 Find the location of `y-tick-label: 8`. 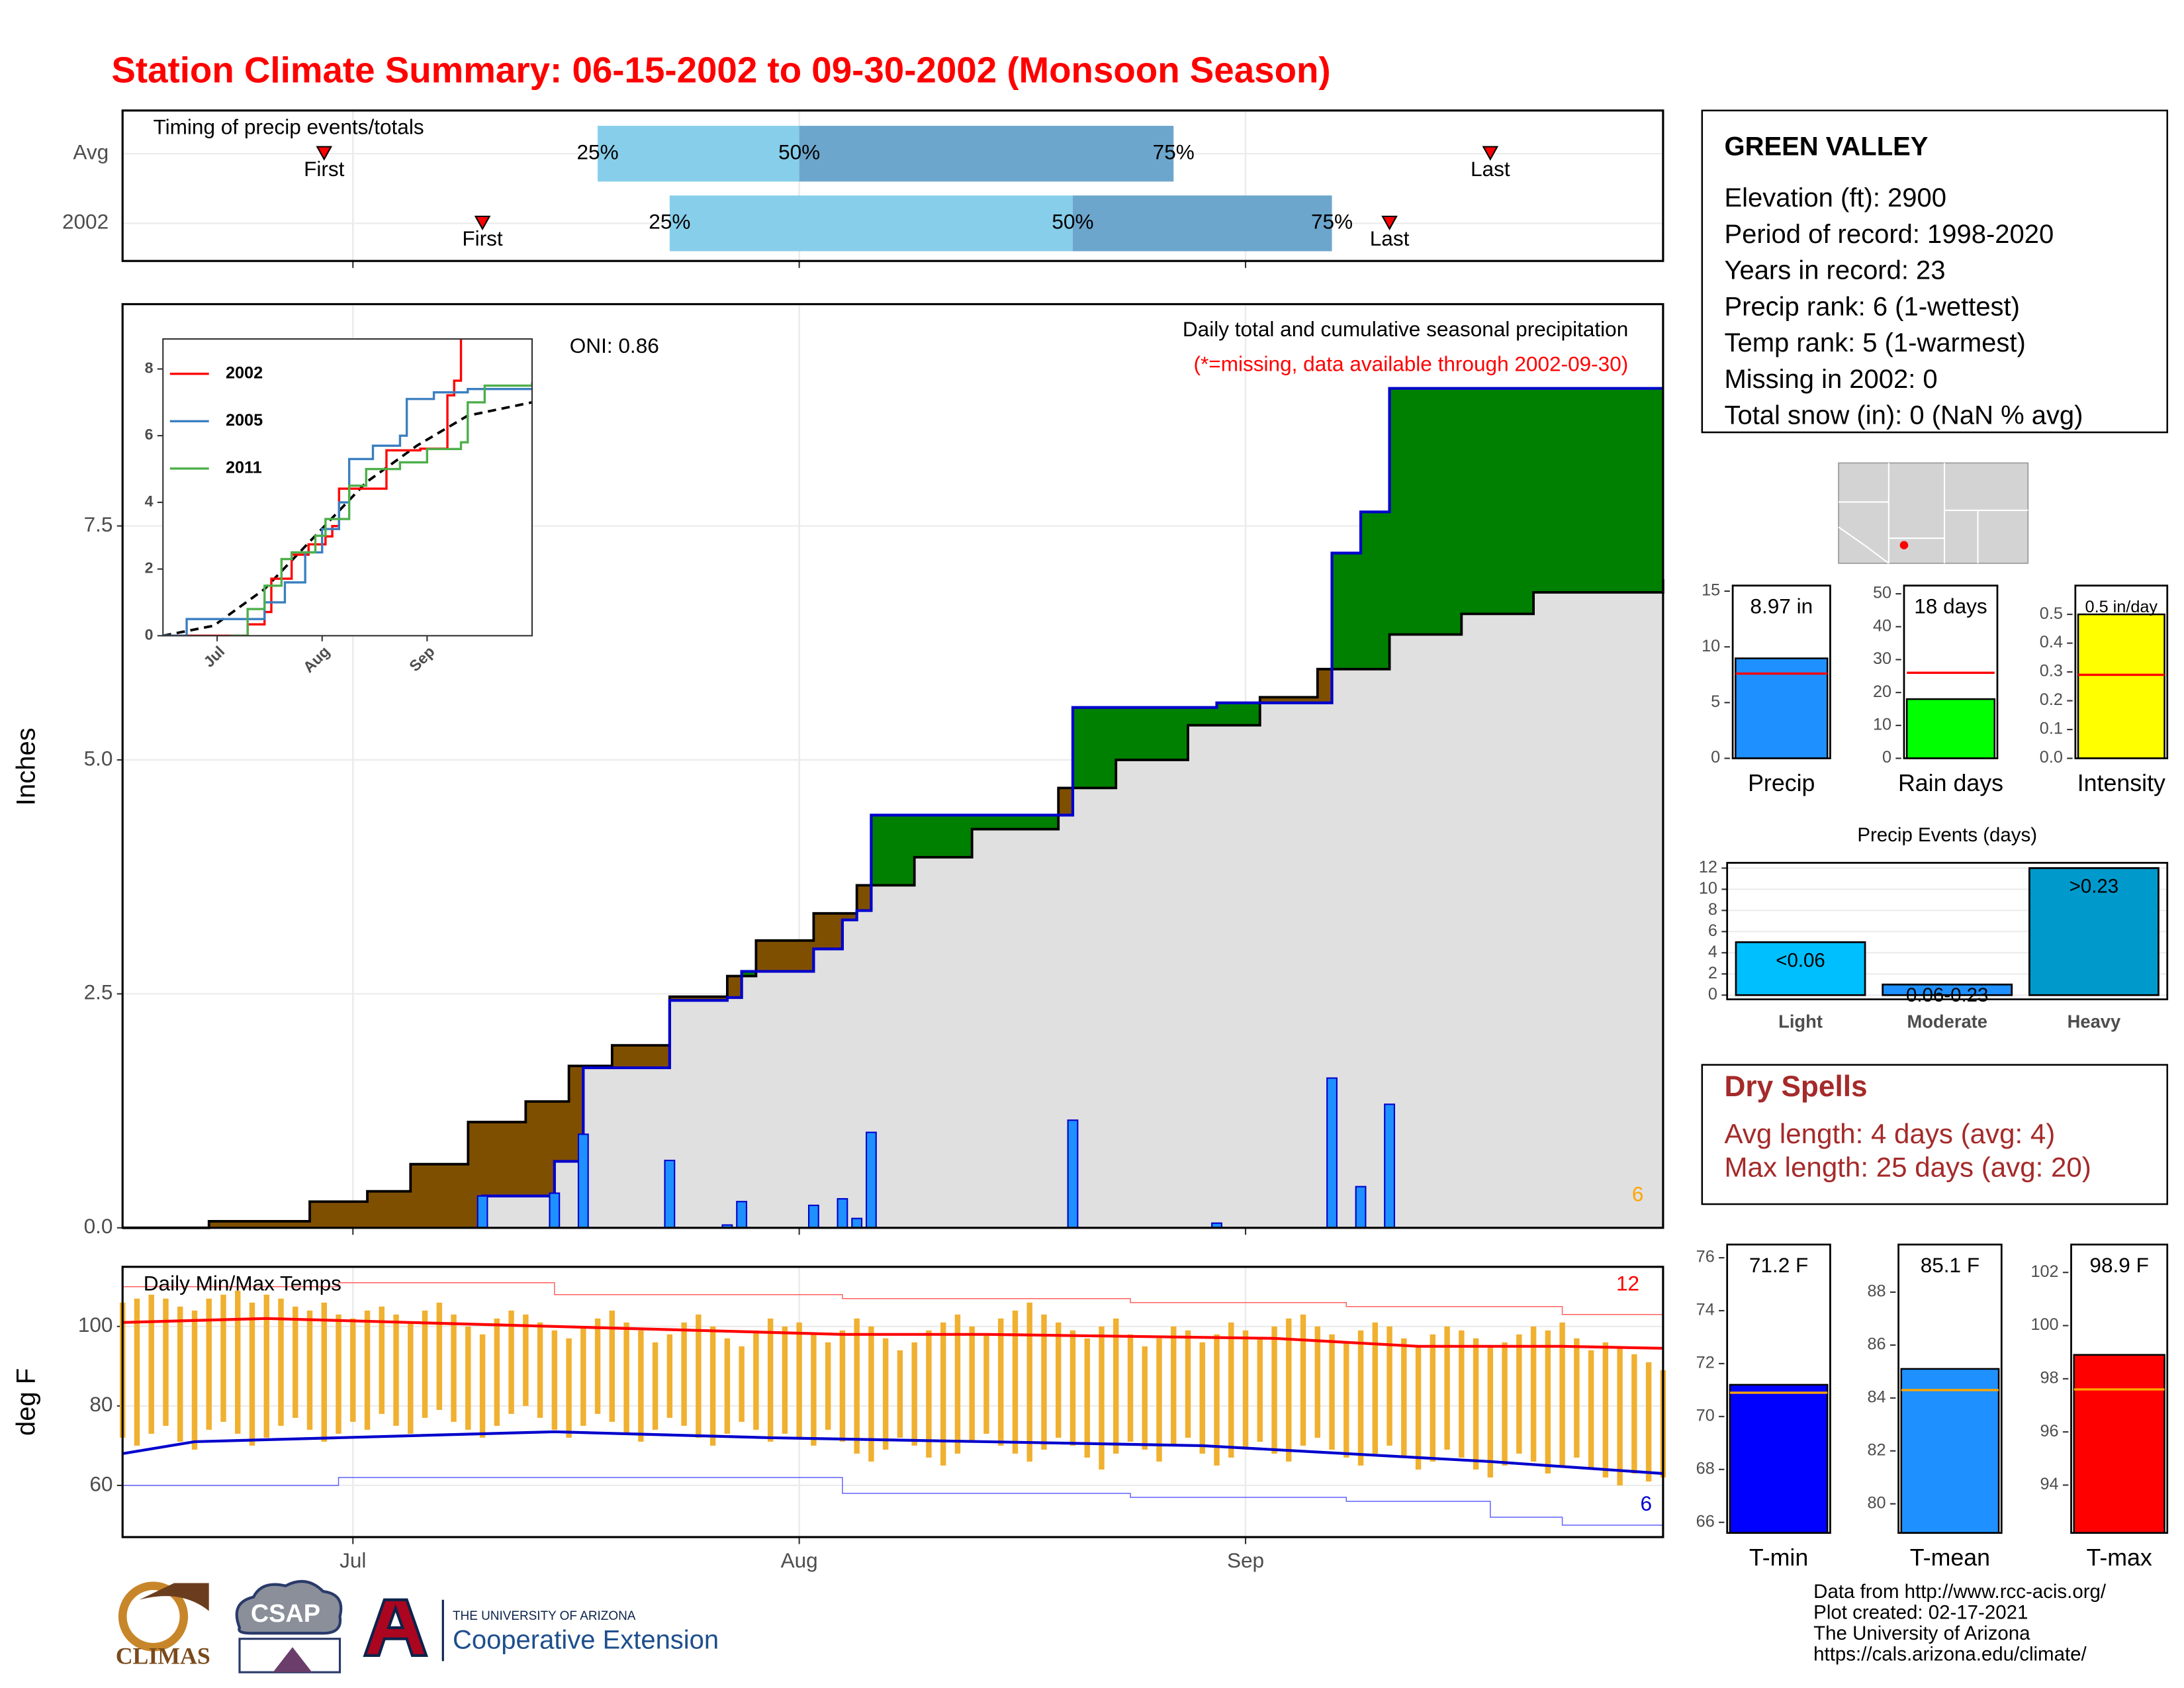

y-tick-label: 8 is located at coordinates (1712, 909).